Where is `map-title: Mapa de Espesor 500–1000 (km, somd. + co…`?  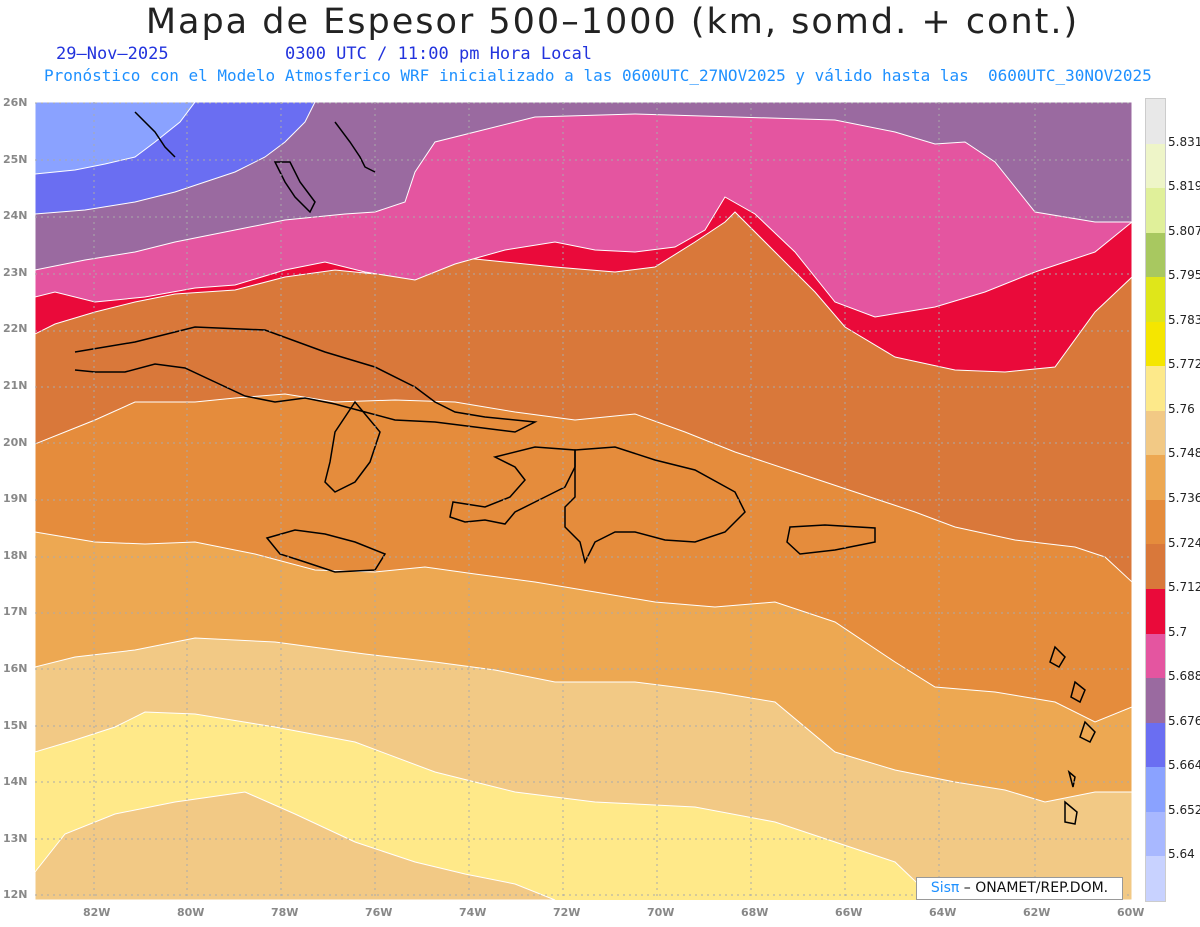 map-title: Mapa de Espesor 500–1000 (km, somd. + co… is located at coordinates (612, 22).